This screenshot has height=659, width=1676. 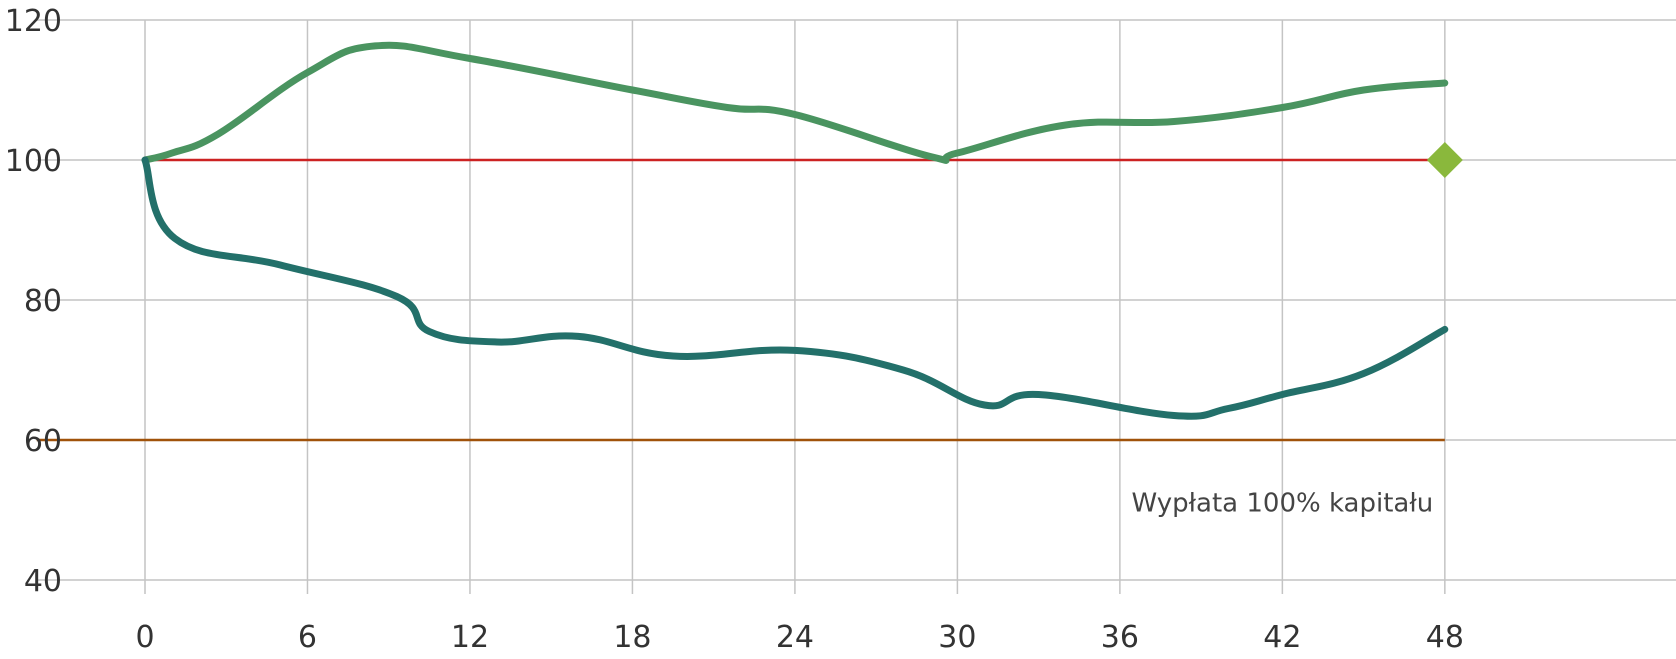 I want to click on diamond-marker, so click(x=1444, y=160).